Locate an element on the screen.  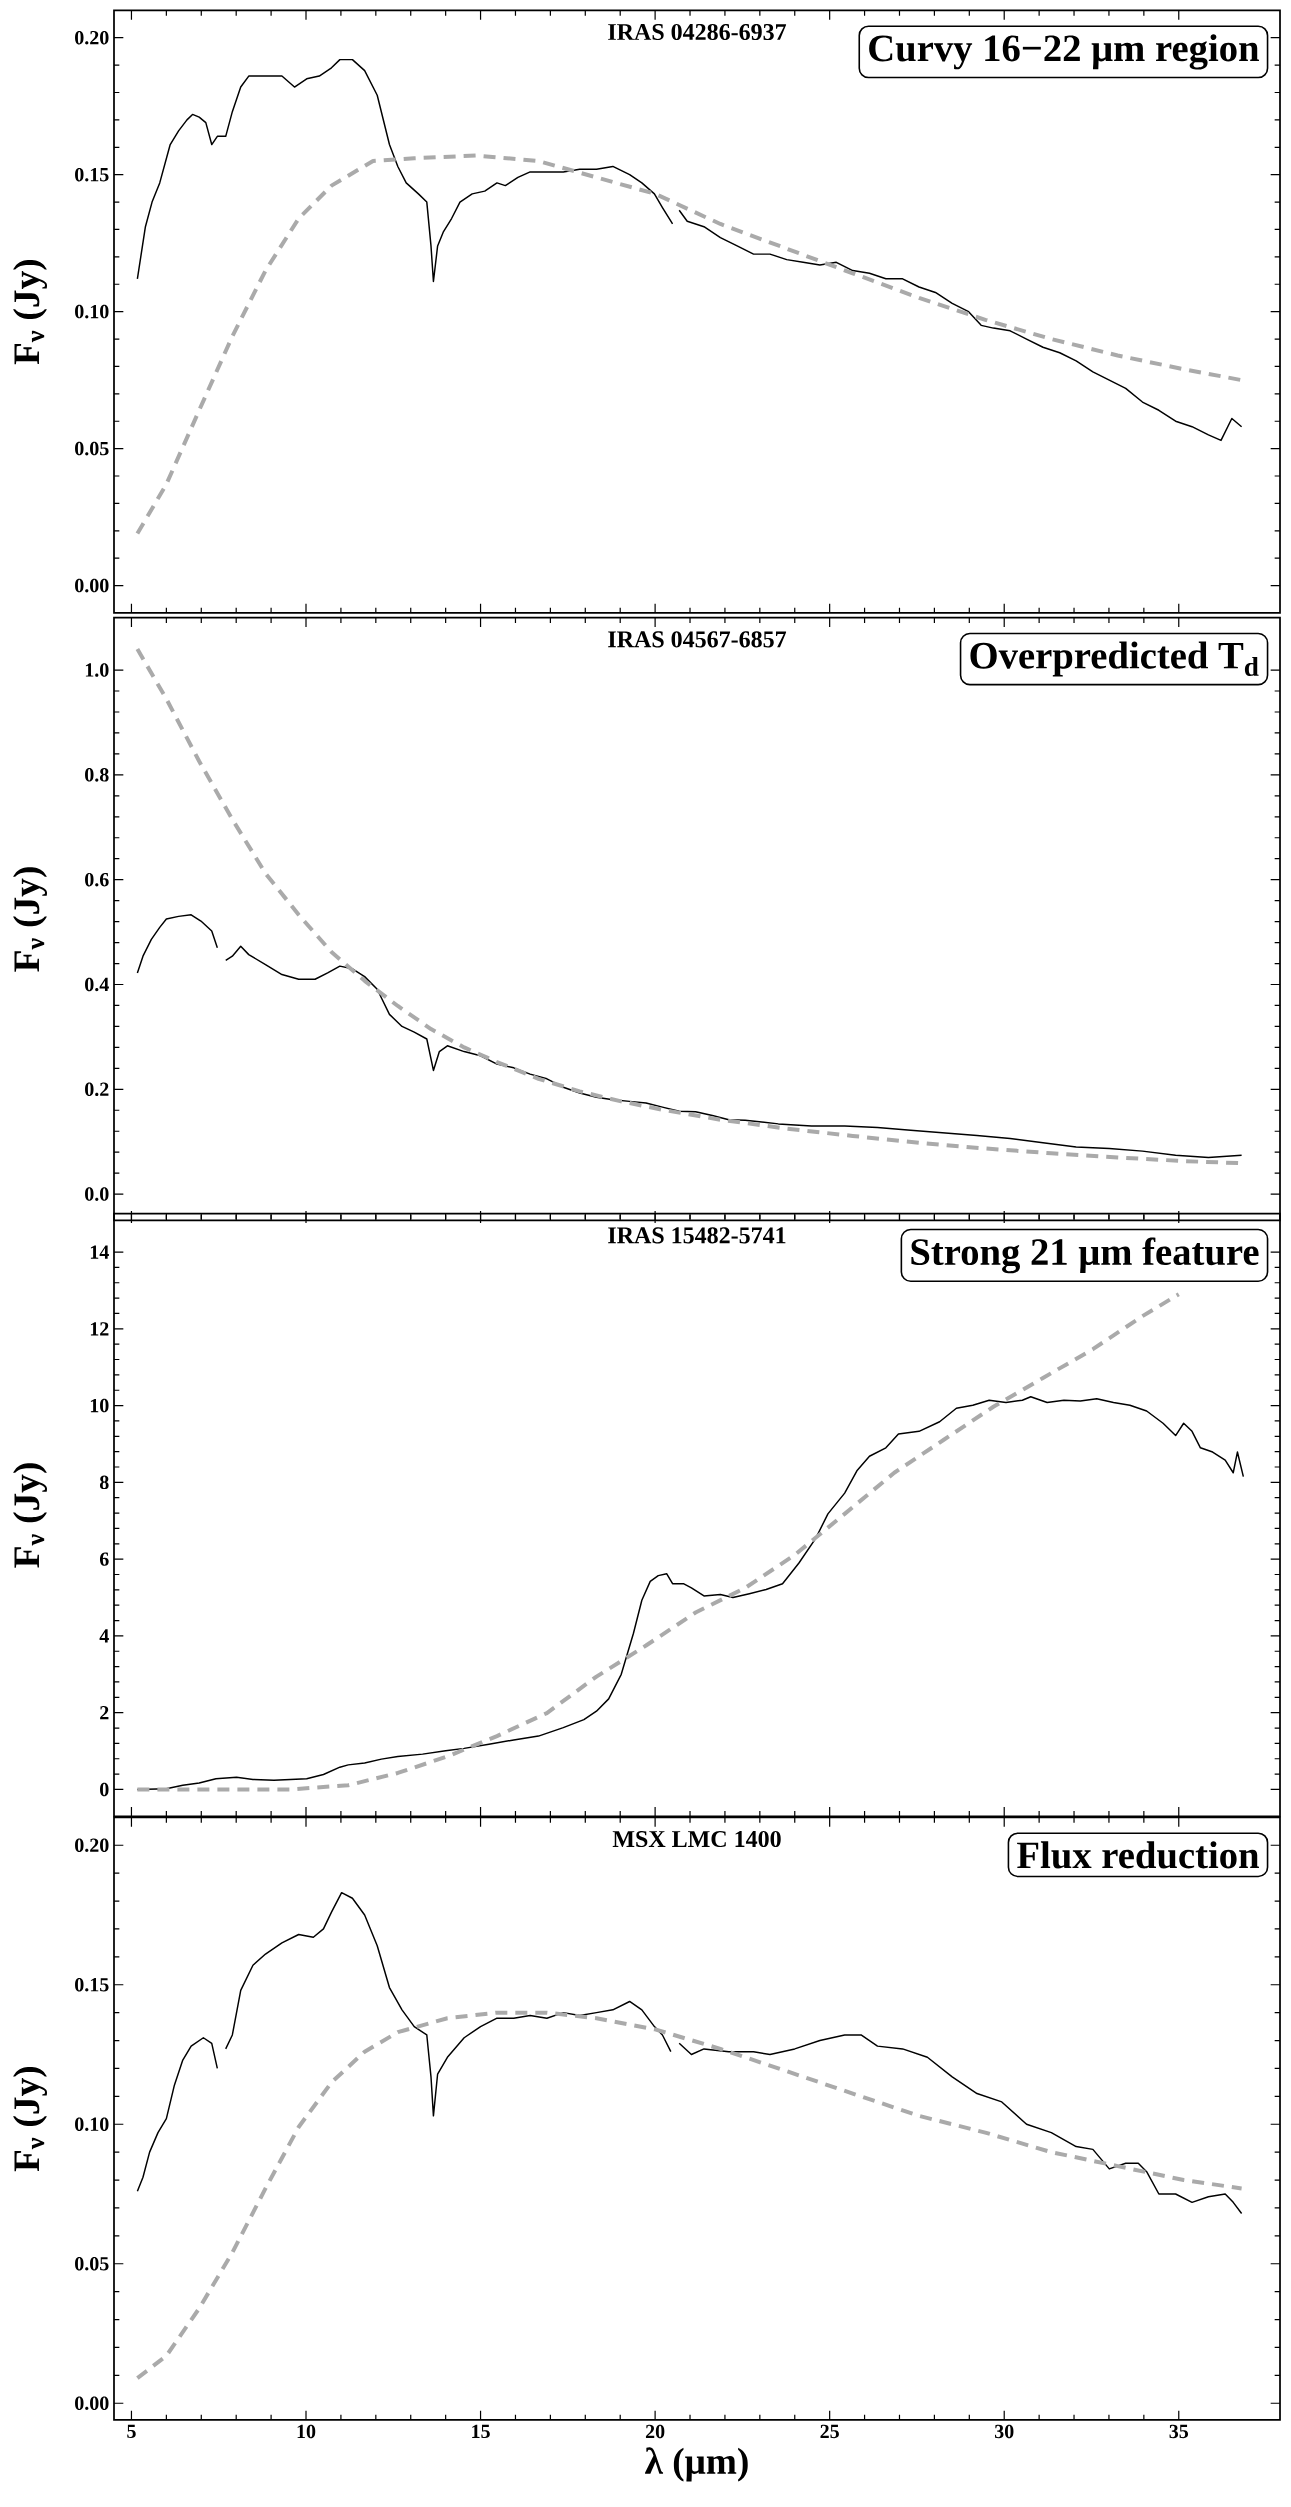
x-tick-label: 15 is located at coordinates (481, 2431).